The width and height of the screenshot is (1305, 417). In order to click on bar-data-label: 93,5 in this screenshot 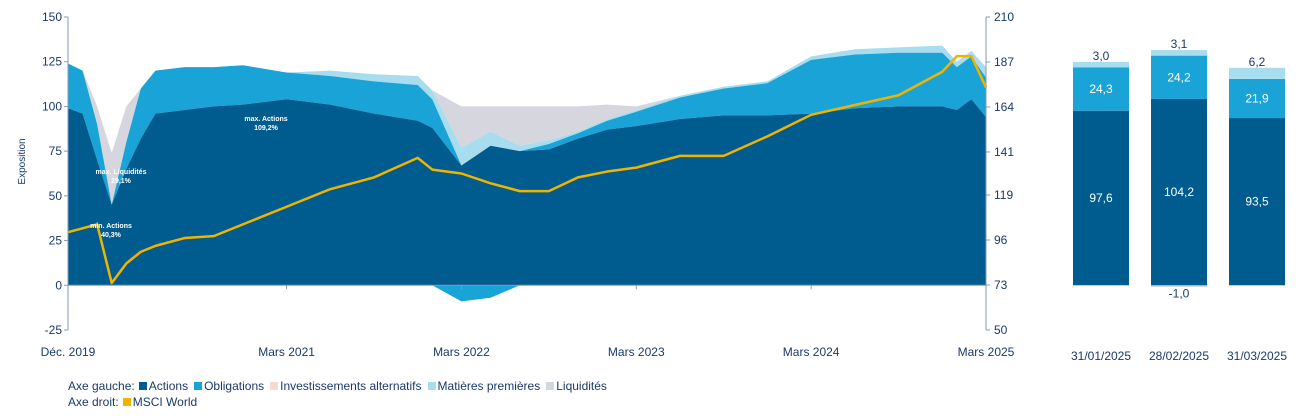, I will do `click(1257, 202)`.